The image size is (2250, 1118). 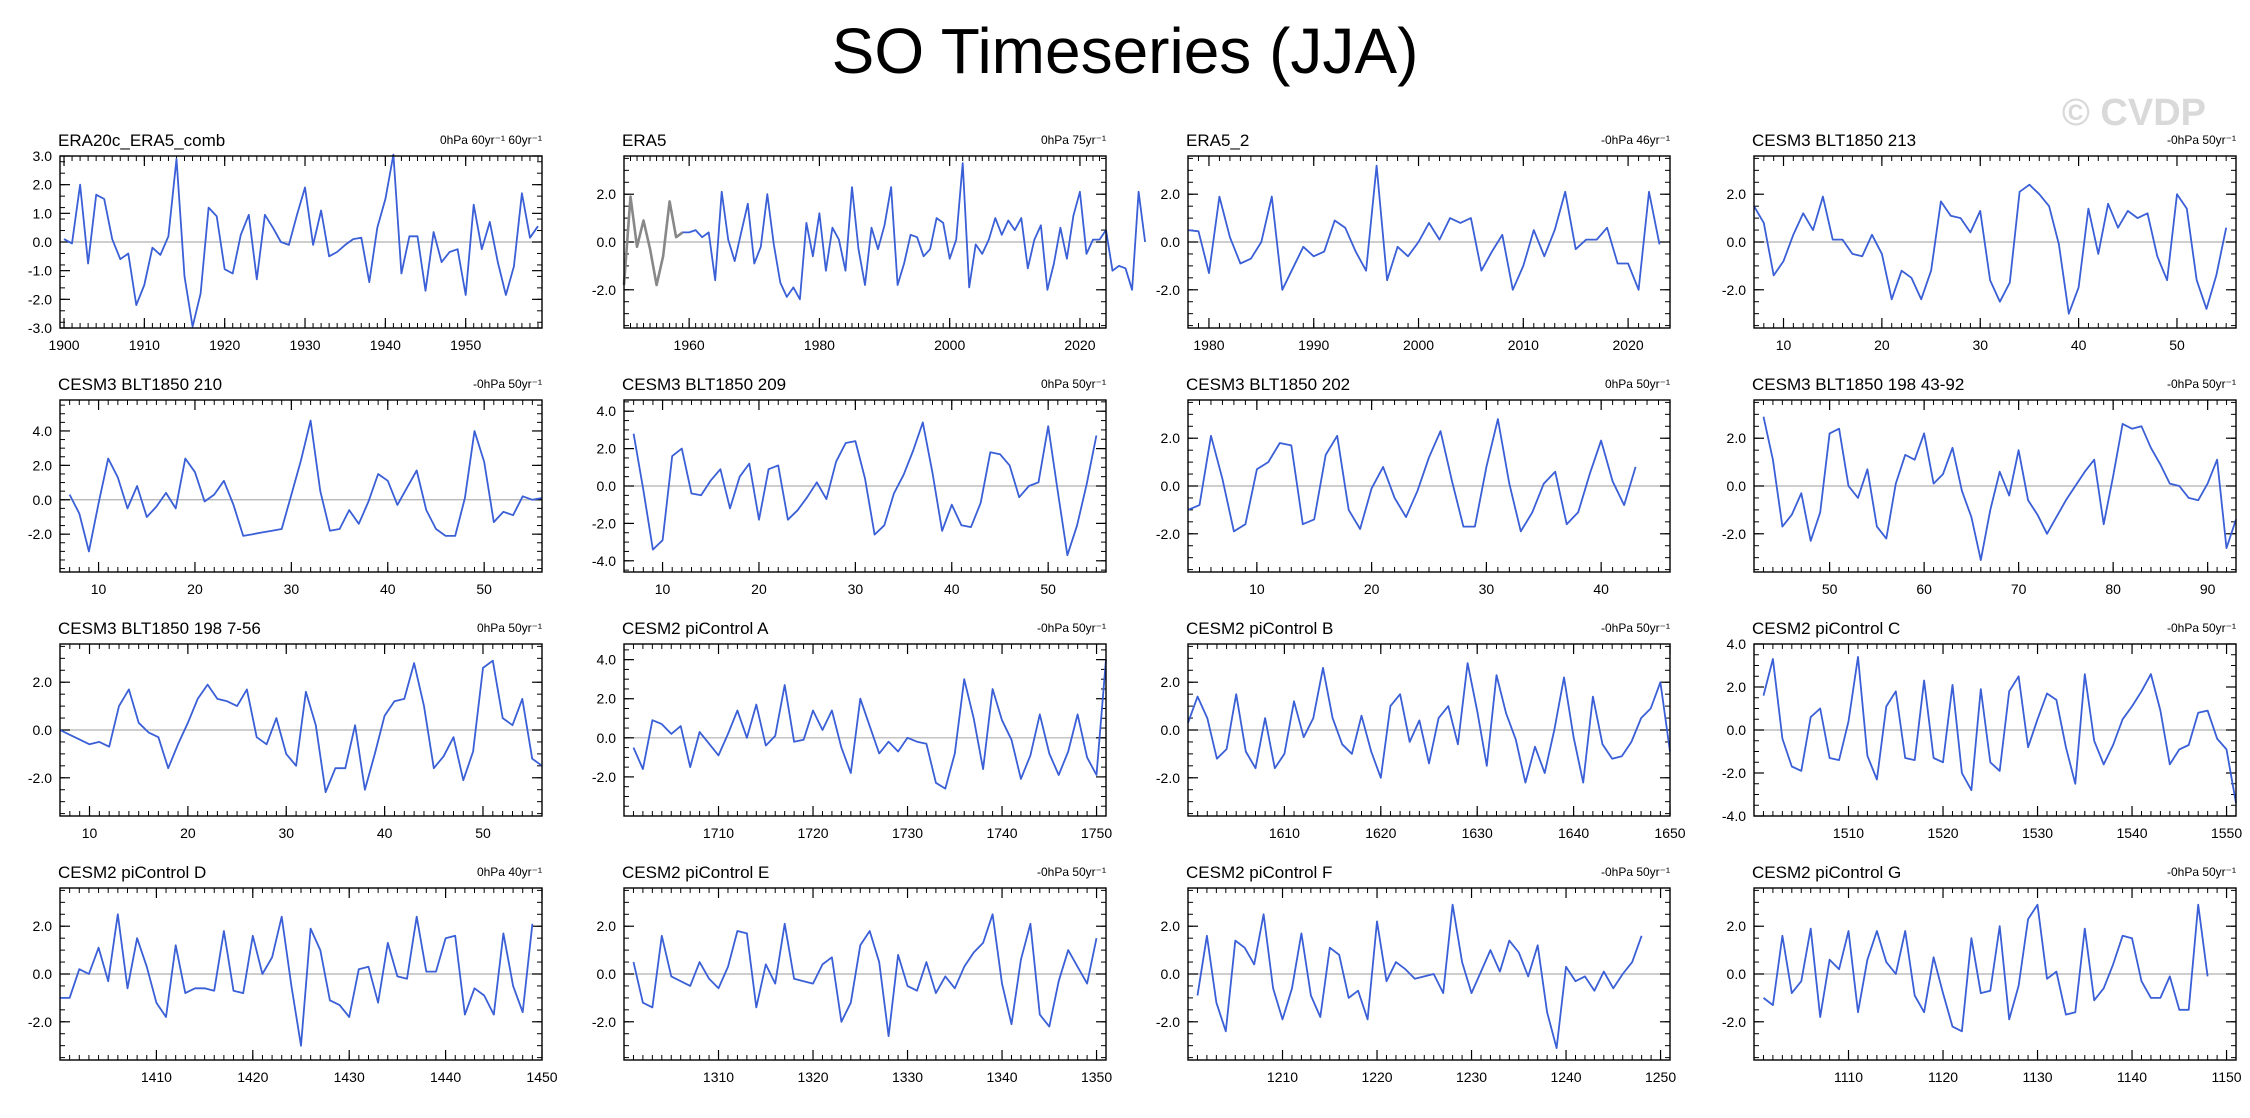 What do you see at coordinates (2133, 113) in the screenshot?
I see `watermark-logo: © CVDP` at bounding box center [2133, 113].